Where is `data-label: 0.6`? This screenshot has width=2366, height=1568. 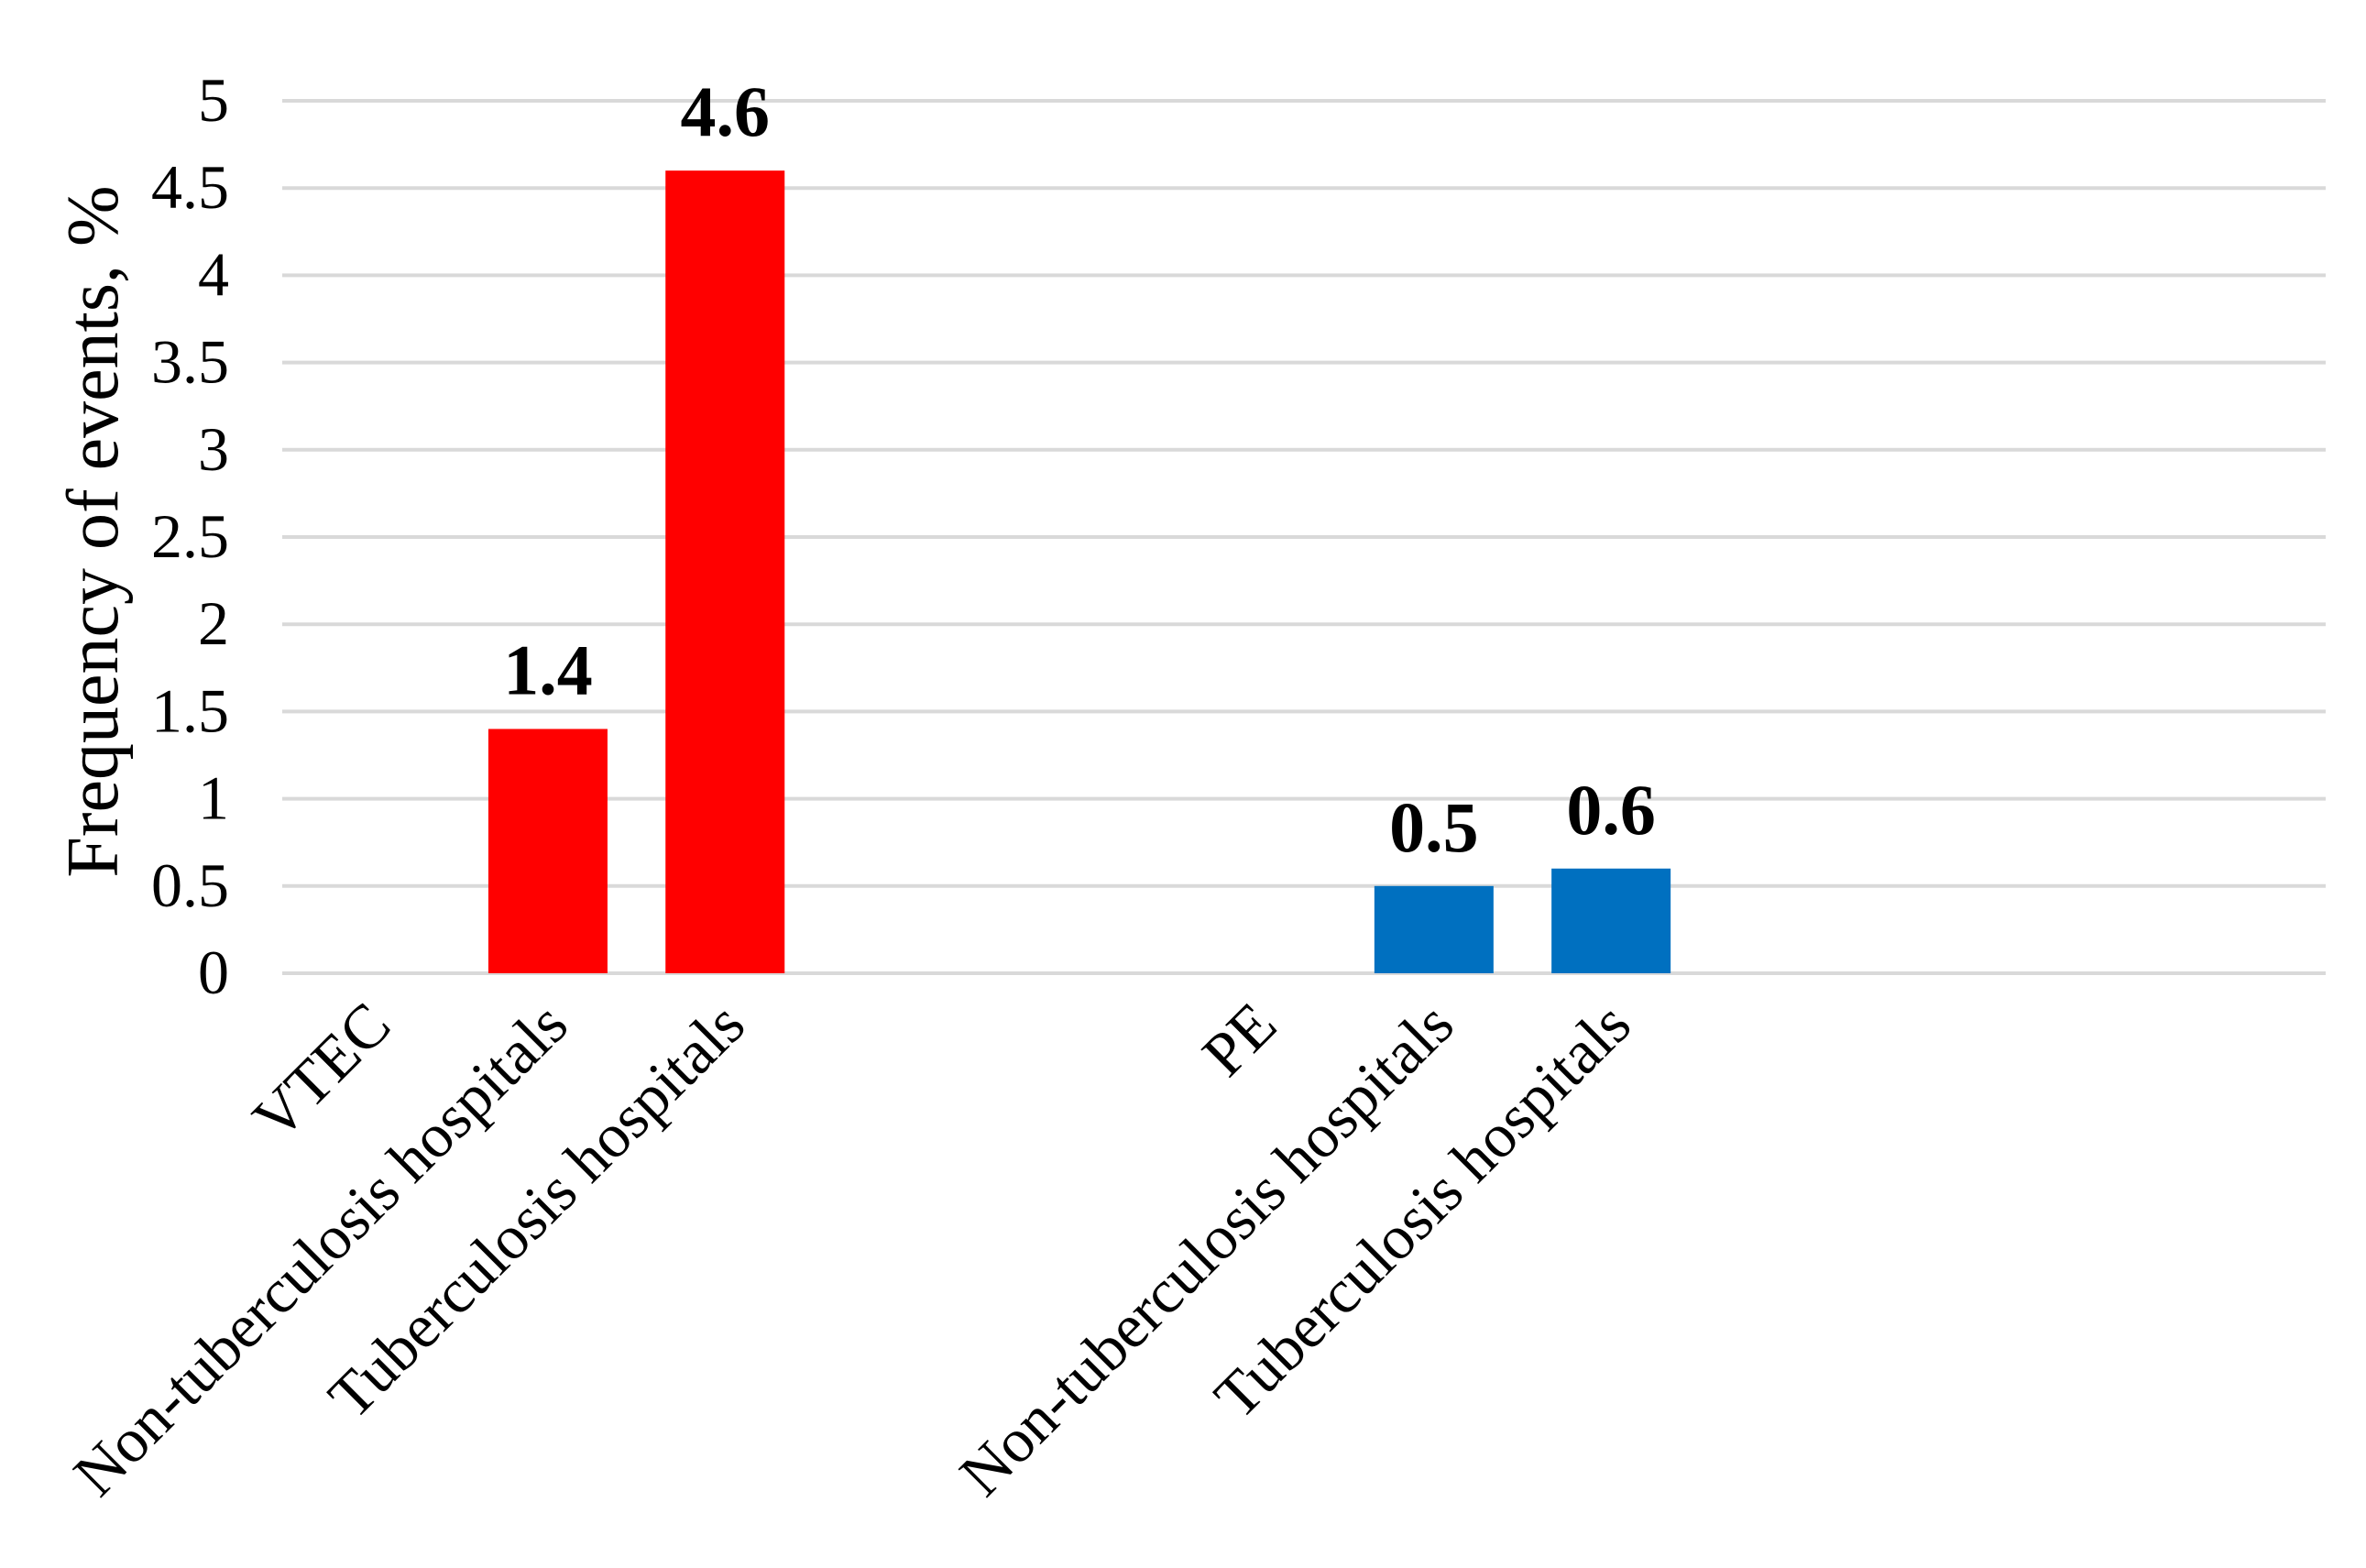
data-label: 0.6 is located at coordinates (1611, 810).